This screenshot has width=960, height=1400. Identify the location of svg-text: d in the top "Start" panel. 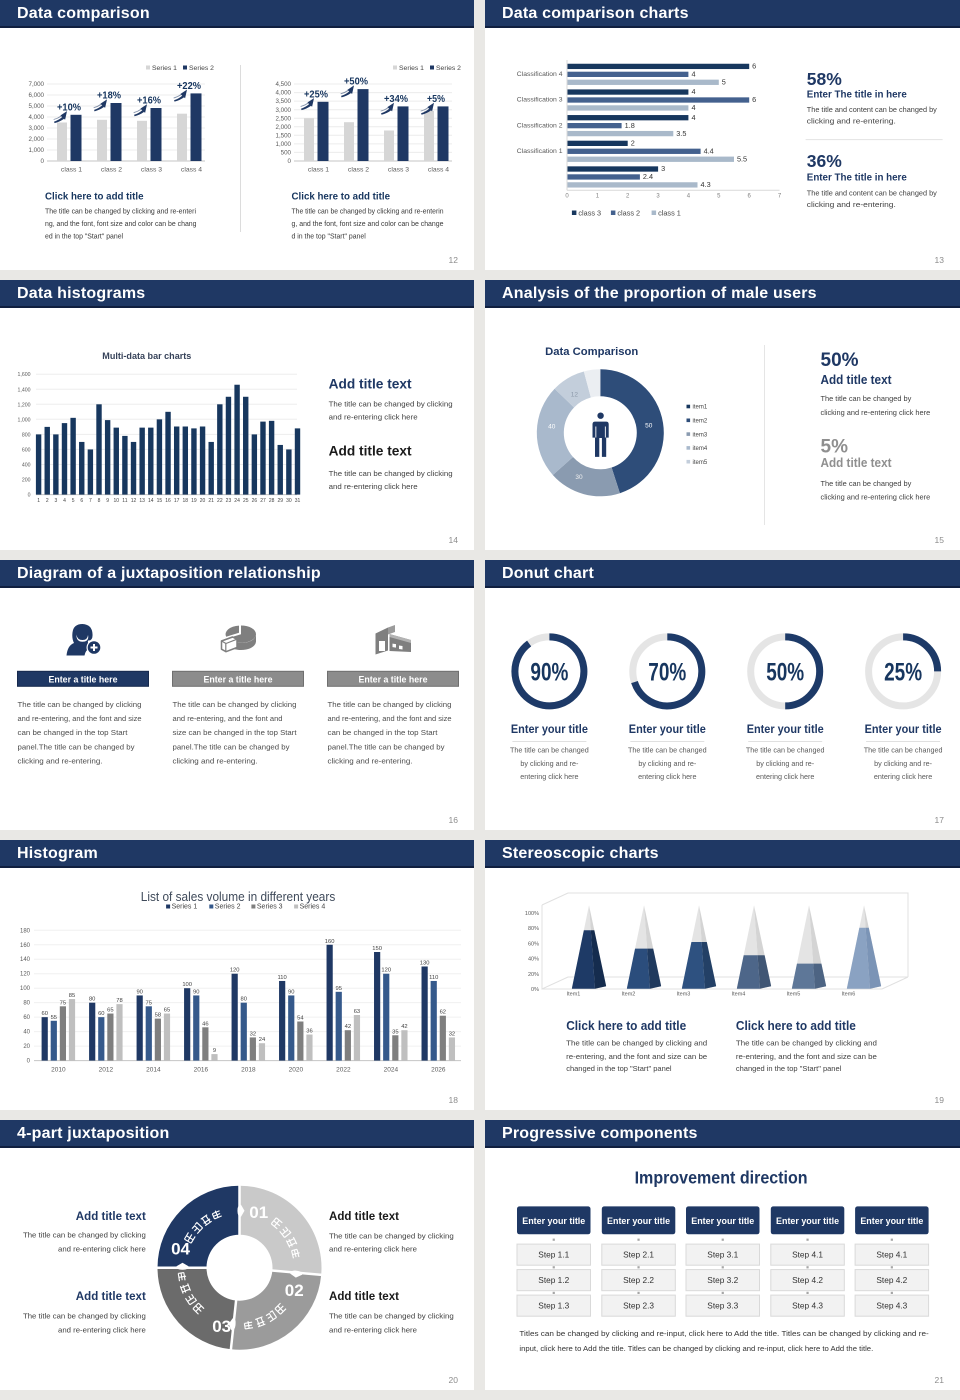
(329, 237).